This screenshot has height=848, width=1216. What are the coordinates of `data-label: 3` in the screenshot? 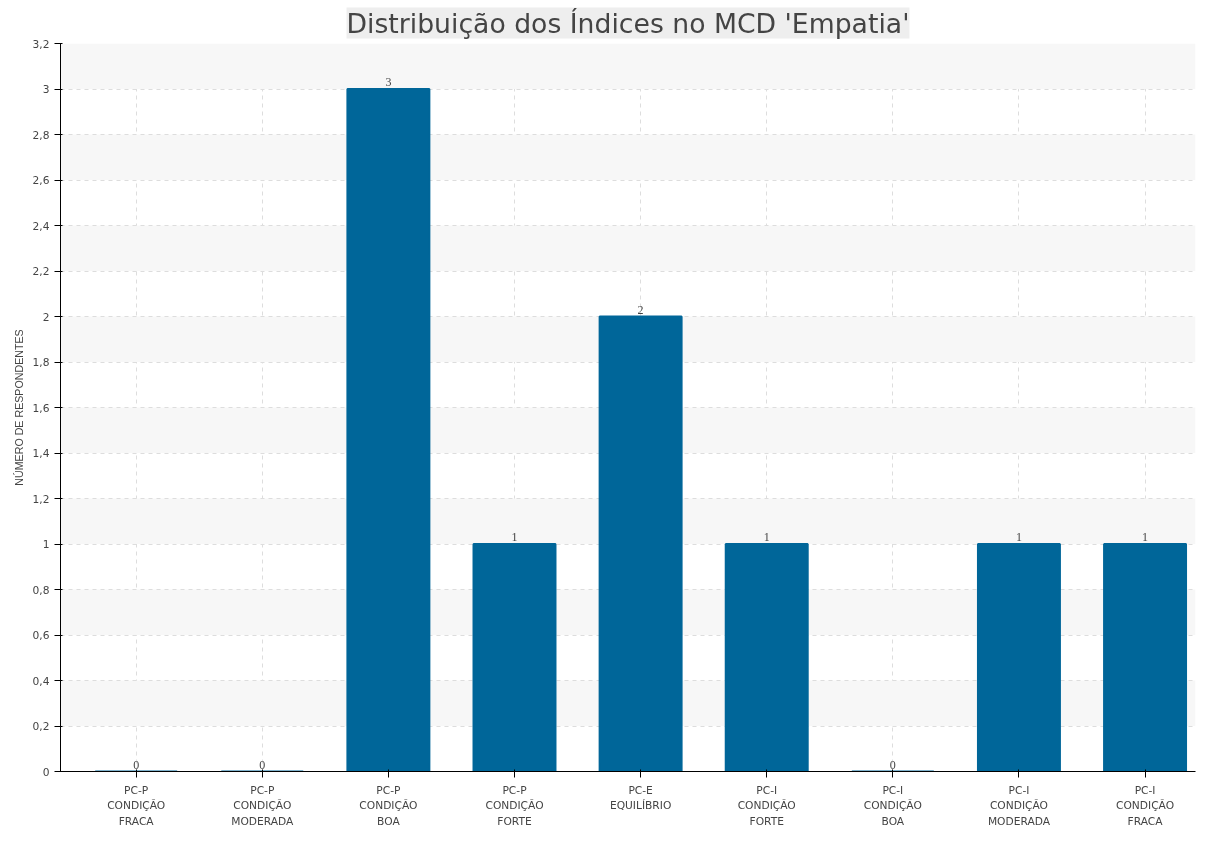 It's located at (388, 82).